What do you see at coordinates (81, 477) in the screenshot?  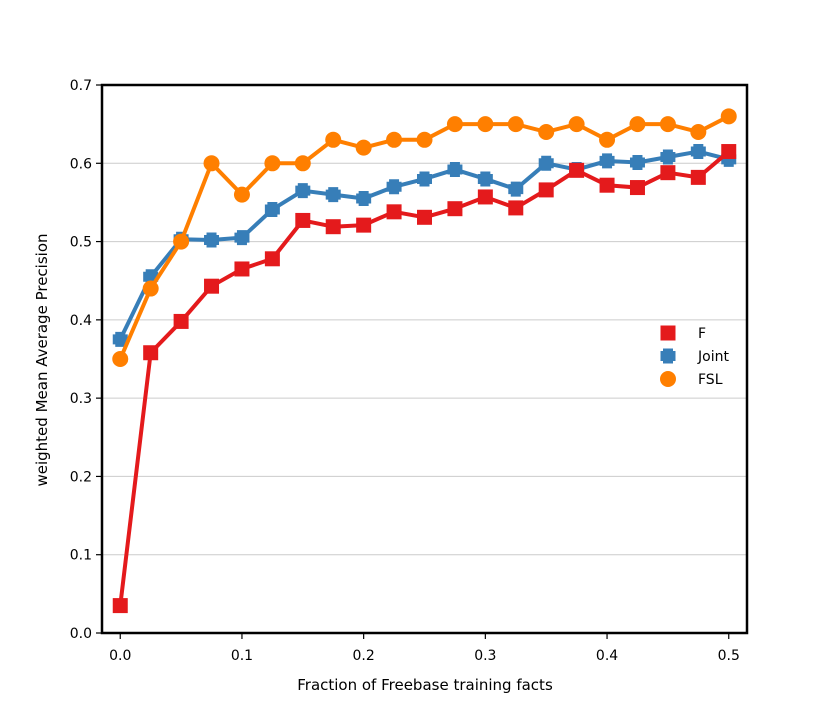 I see `y-tick-label-2: 0.2` at bounding box center [81, 477].